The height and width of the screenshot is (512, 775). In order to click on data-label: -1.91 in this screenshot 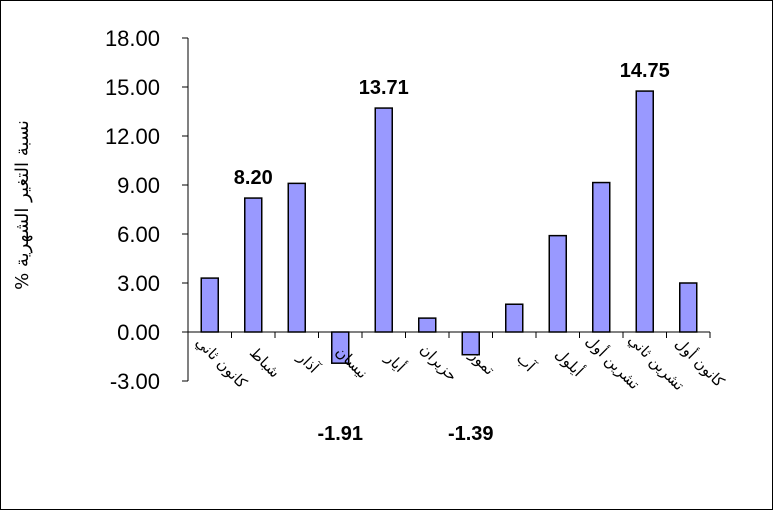, I will do `click(340, 434)`.